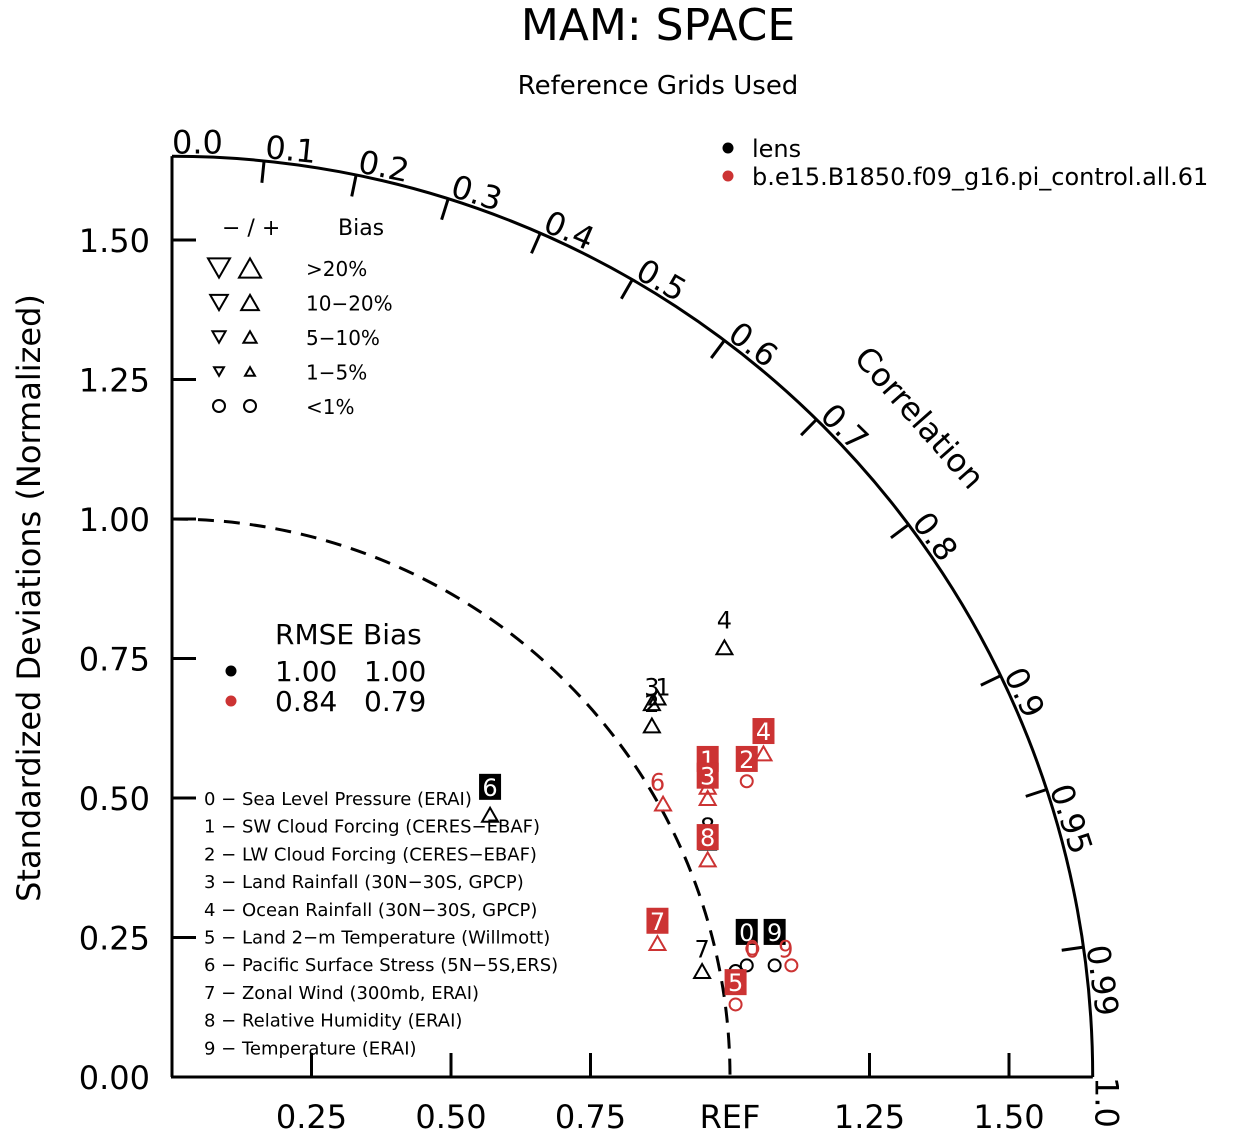 The image size is (1241, 1135). Describe the element at coordinates (381, 965) in the screenshot. I see `variable-list-item: 6 − Pacific Surface Stress (5N−5S,ERS)` at that location.